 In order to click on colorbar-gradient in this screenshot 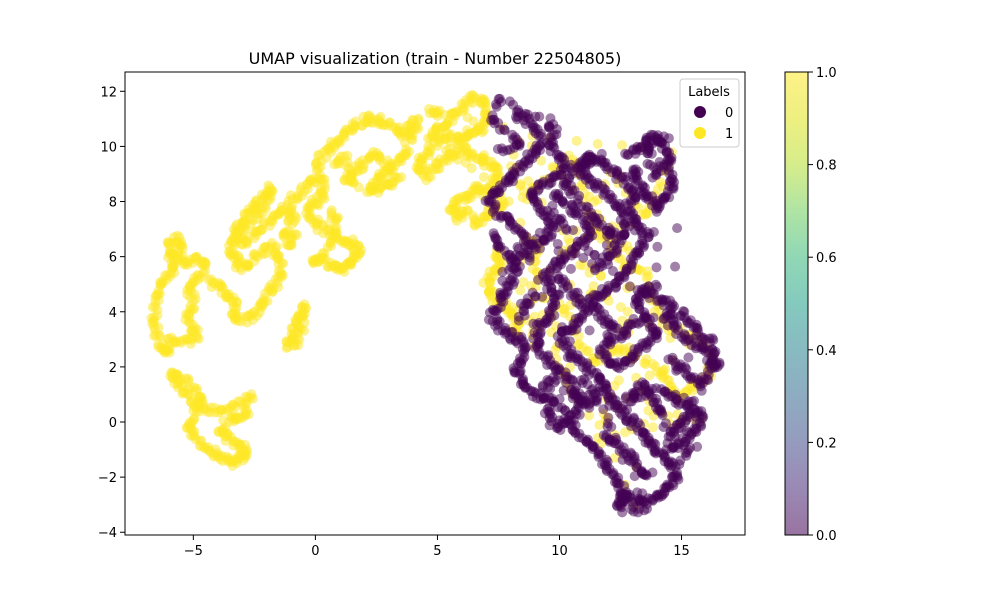, I will do `click(796, 303)`.